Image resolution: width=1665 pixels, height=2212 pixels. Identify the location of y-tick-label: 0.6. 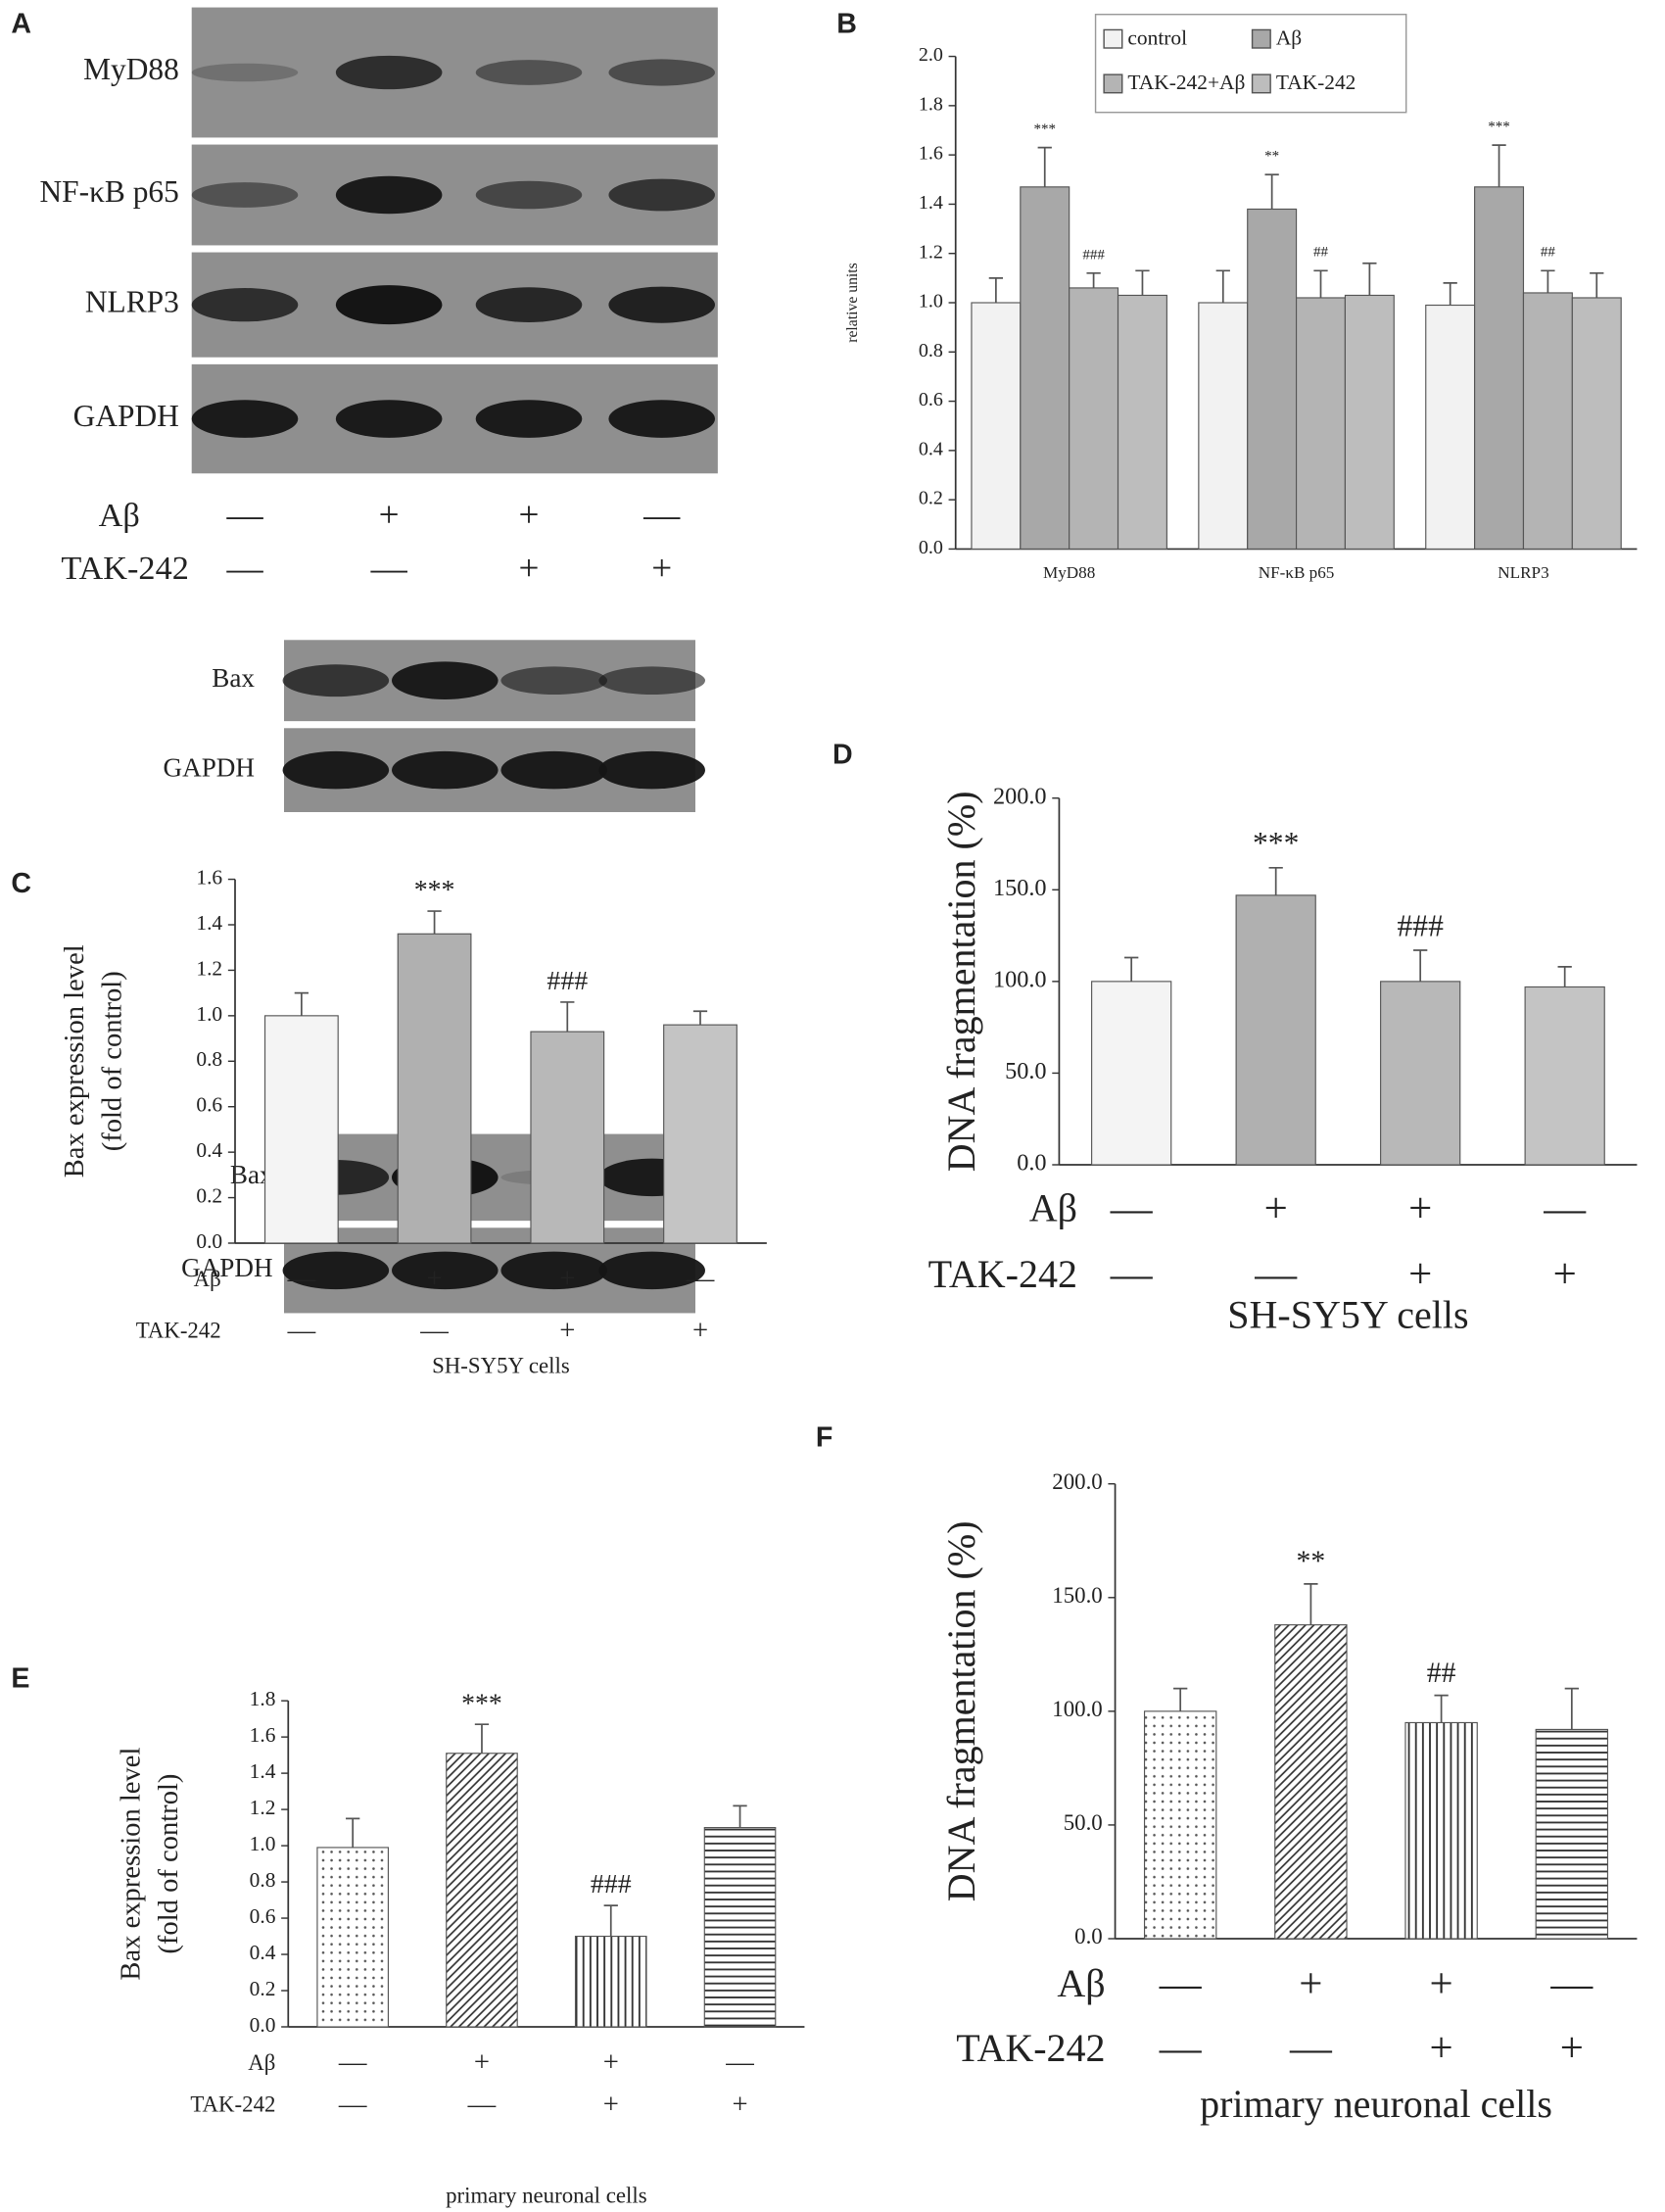
(209, 1105).